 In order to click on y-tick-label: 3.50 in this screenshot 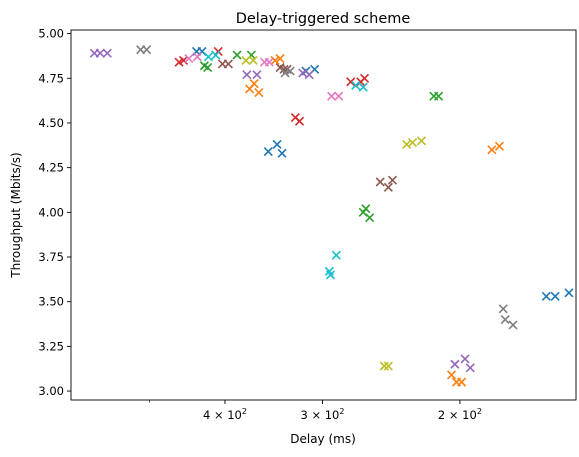, I will do `click(51, 302)`.